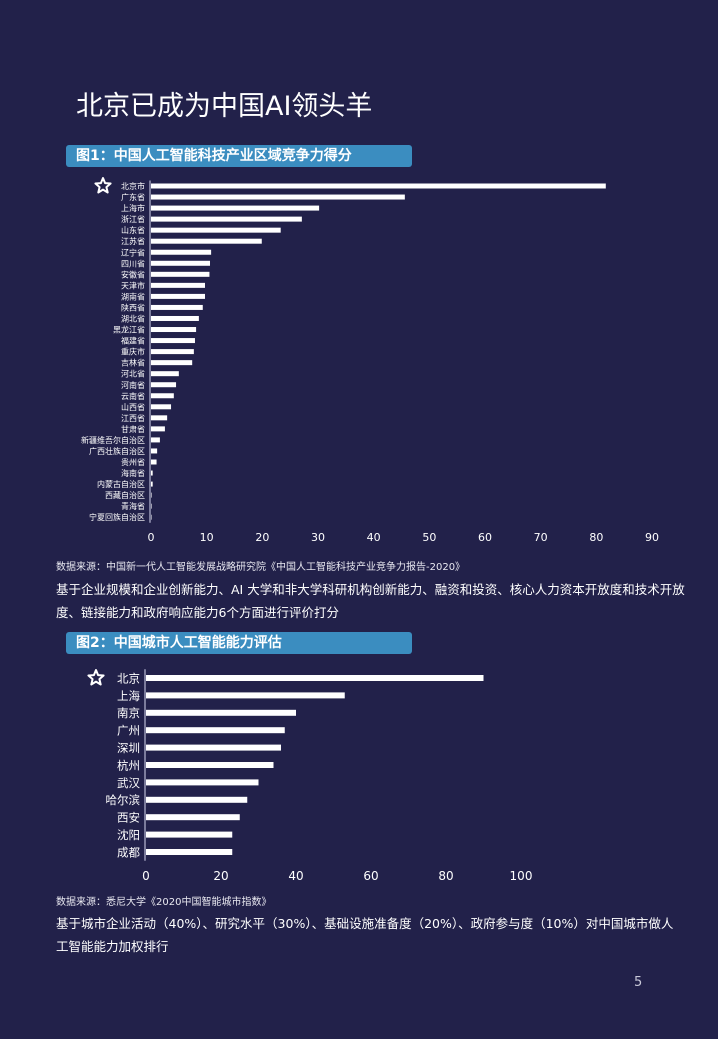  Describe the element at coordinates (125, 495) in the screenshot. I see `chart1-category-label: 西藏自治区` at that location.